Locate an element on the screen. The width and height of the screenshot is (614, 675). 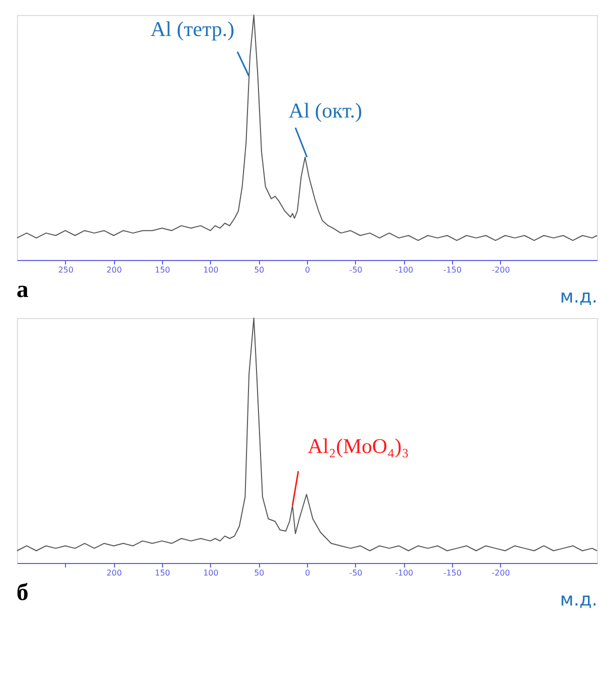
annotation: Al₂(MoO₄)₃ is located at coordinates (358, 446).